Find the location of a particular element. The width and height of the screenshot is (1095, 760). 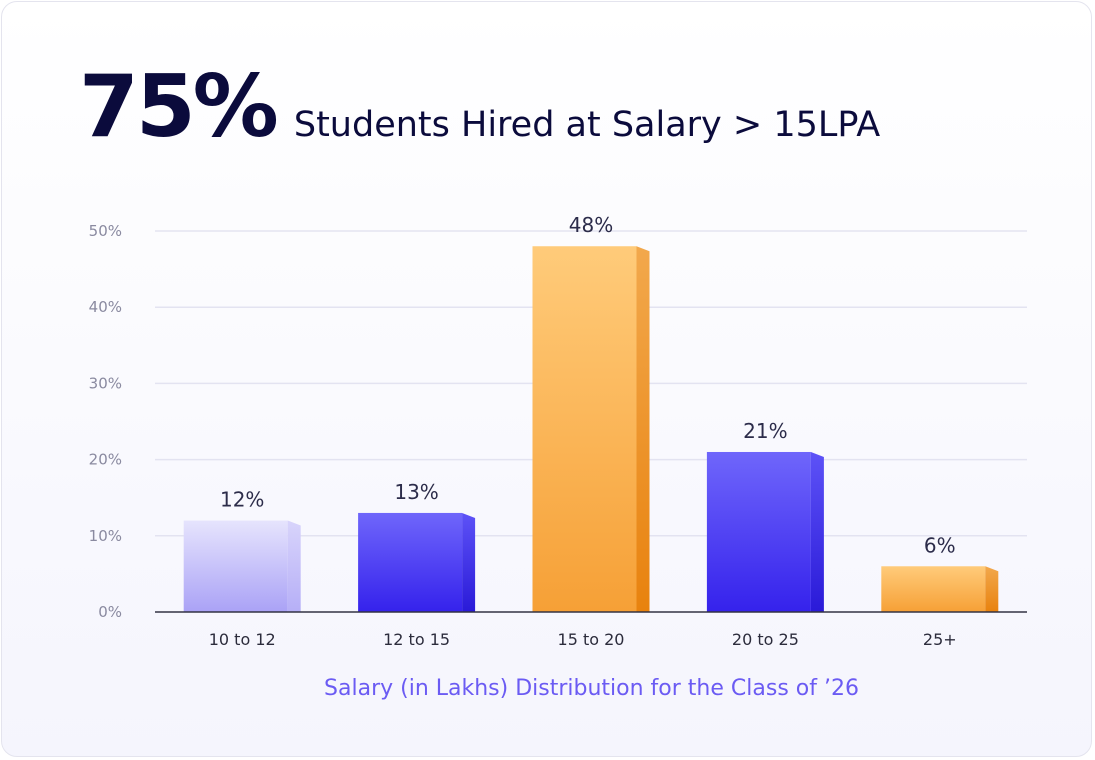

data-label: 48% is located at coordinates (591, 225).